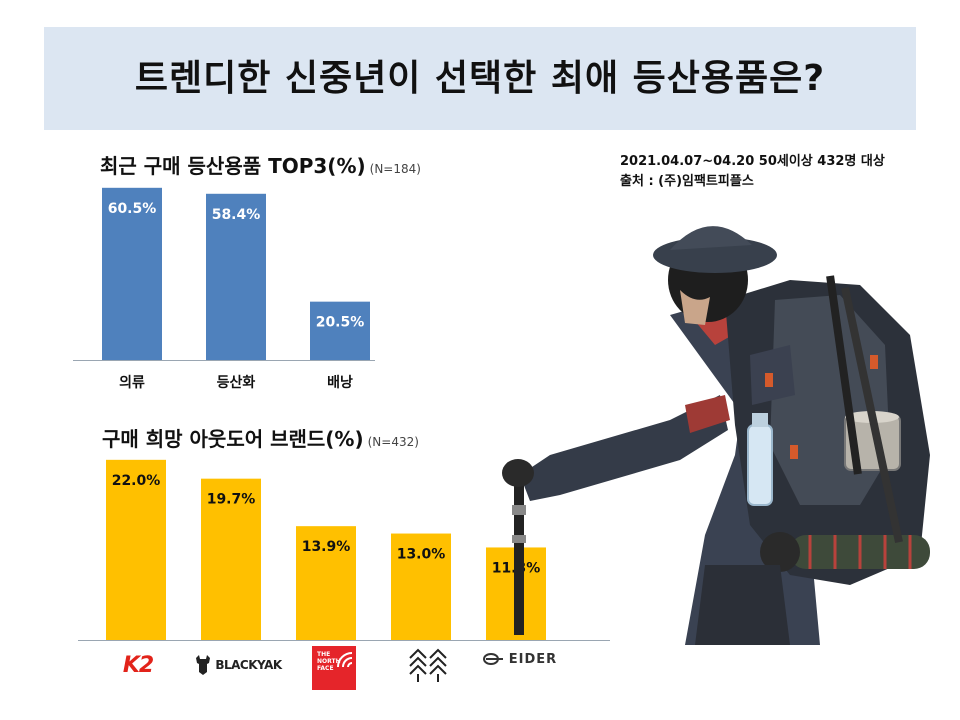 This screenshot has width=960, height=720. I want to click on survey-period: 2021.04.07~04.20 50세이상 432명 대상, so click(752, 161).